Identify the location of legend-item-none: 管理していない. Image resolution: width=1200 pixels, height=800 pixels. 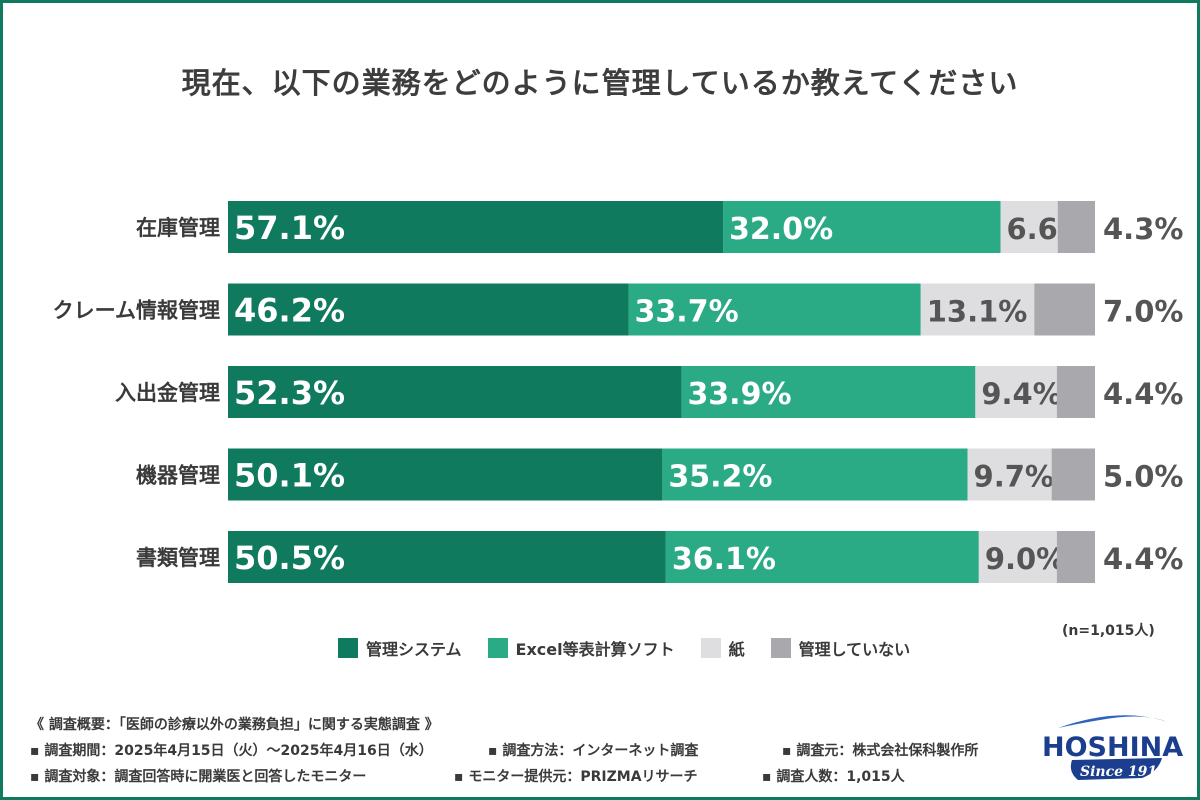
(840, 648).